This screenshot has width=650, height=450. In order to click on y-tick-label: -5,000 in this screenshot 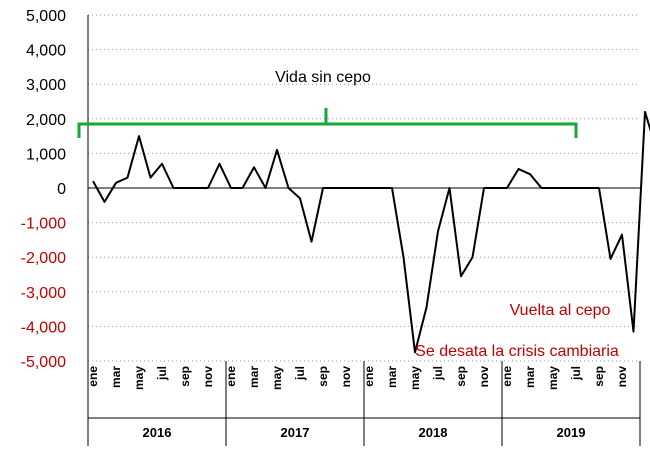, I will do `click(43, 362)`.